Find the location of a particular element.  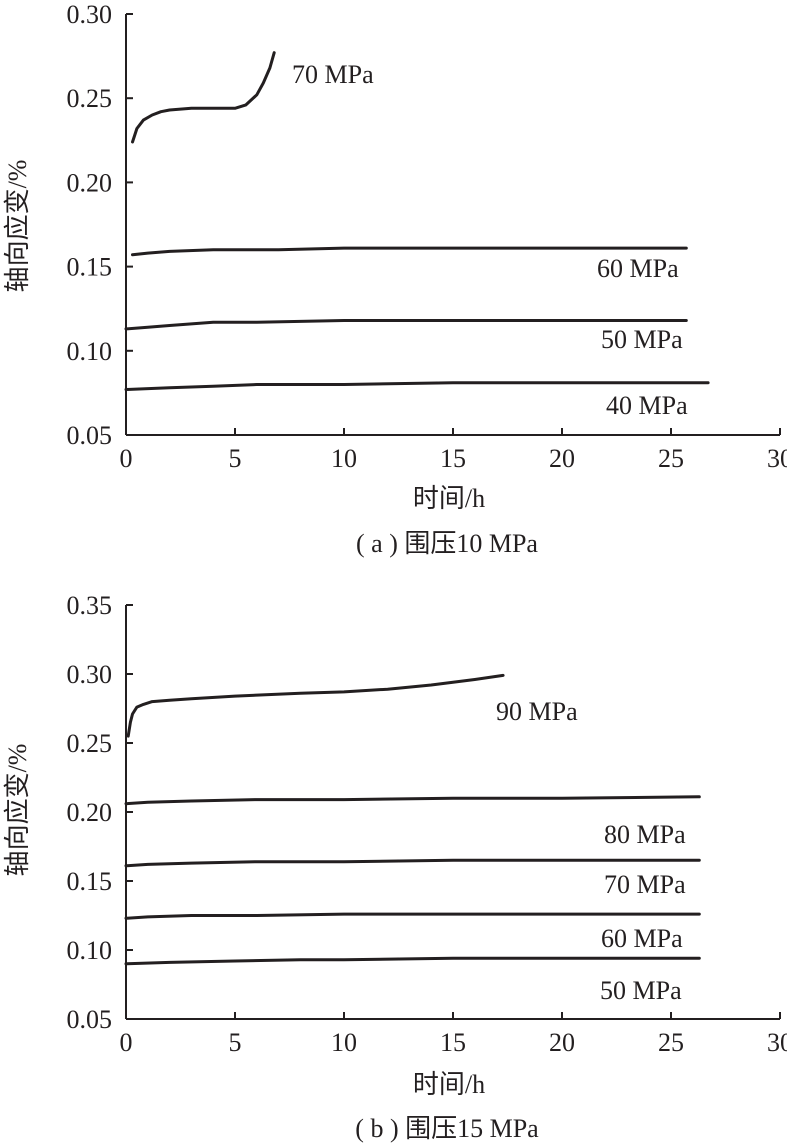

series-label: 80 MPa is located at coordinates (645, 834).